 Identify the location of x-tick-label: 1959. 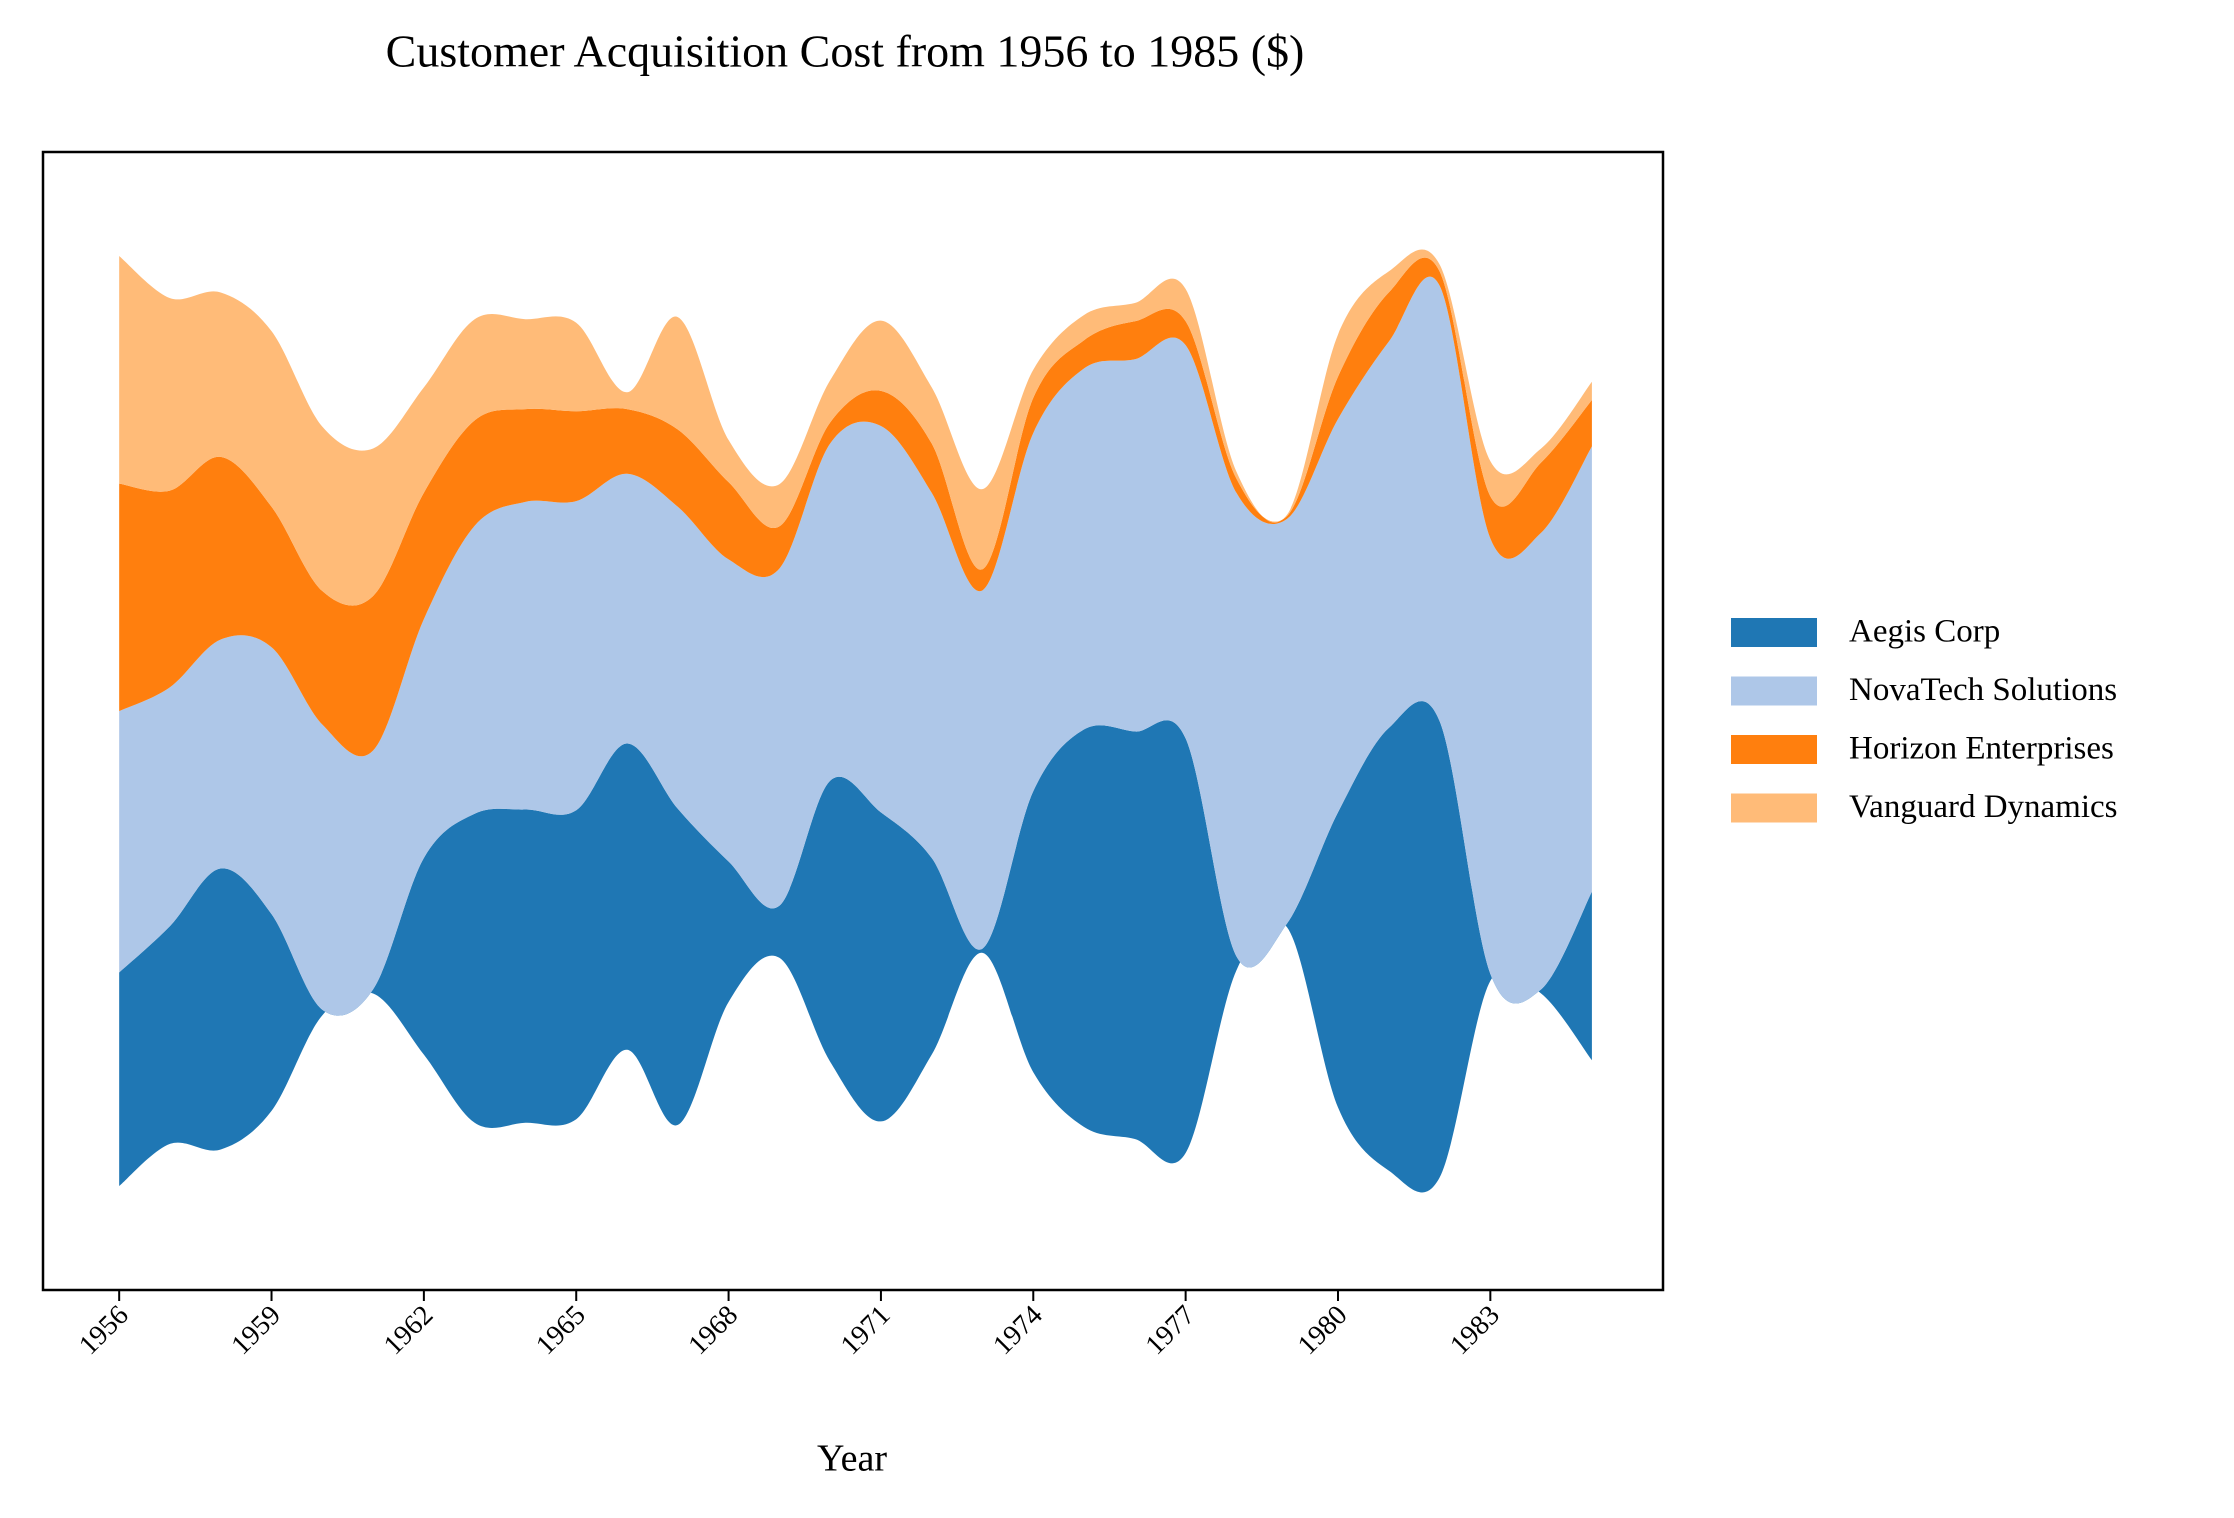
(256, 1331).